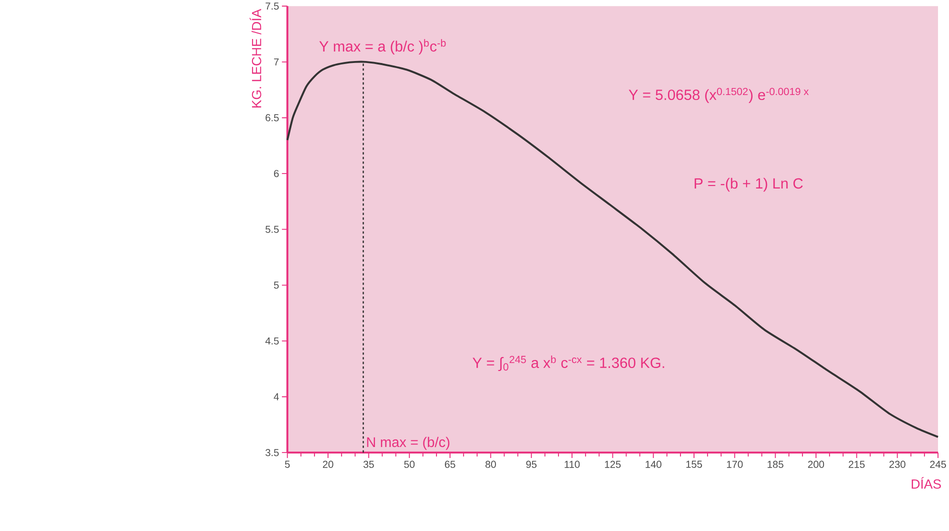  What do you see at coordinates (276, 396) in the screenshot?
I see `y-tick-label: 4` at bounding box center [276, 396].